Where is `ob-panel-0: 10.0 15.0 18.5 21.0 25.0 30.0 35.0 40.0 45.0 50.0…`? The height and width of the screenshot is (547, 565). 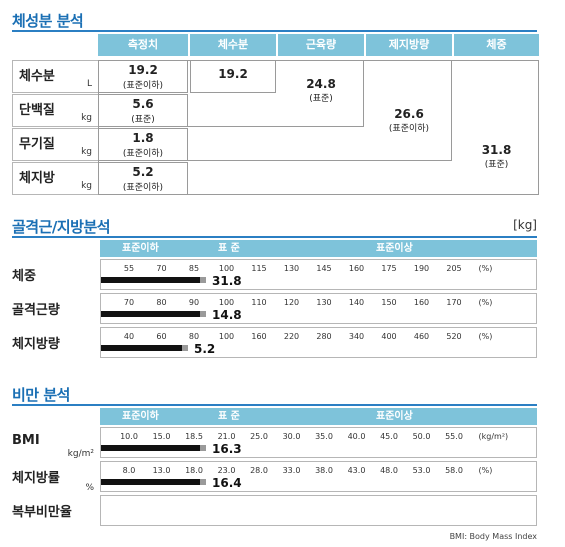 ob-panel-0: 10.0 15.0 18.5 21.0 25.0 30.0 35.0 40.0 45.0 50.0… is located at coordinates (318, 442).